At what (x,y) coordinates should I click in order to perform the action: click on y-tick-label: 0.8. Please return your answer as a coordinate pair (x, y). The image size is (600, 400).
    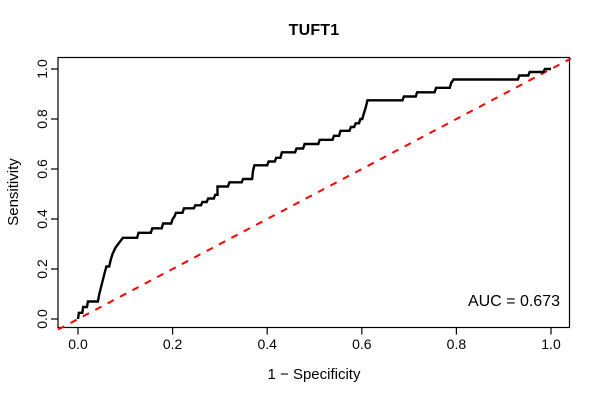
    Looking at the image, I should click on (42, 119).